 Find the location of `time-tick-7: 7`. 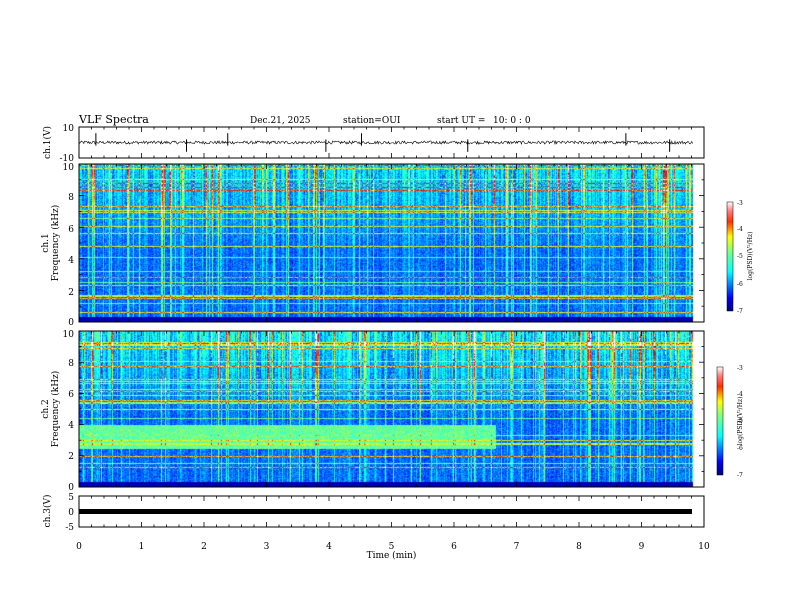

time-tick-7: 7 is located at coordinates (517, 547).